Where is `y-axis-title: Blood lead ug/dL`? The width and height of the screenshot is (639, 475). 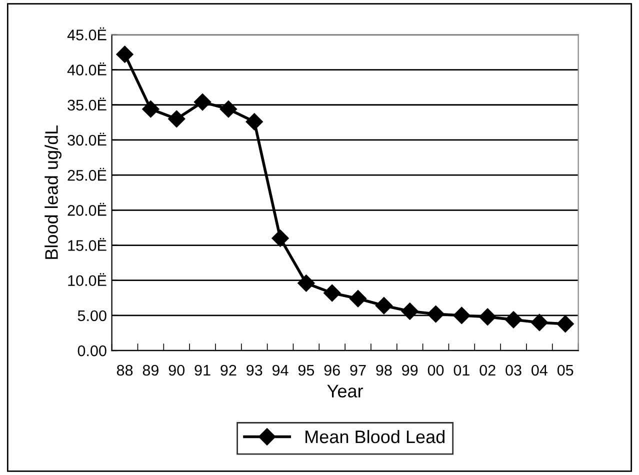
y-axis-title: Blood lead ug/dL is located at coordinates (53, 192).